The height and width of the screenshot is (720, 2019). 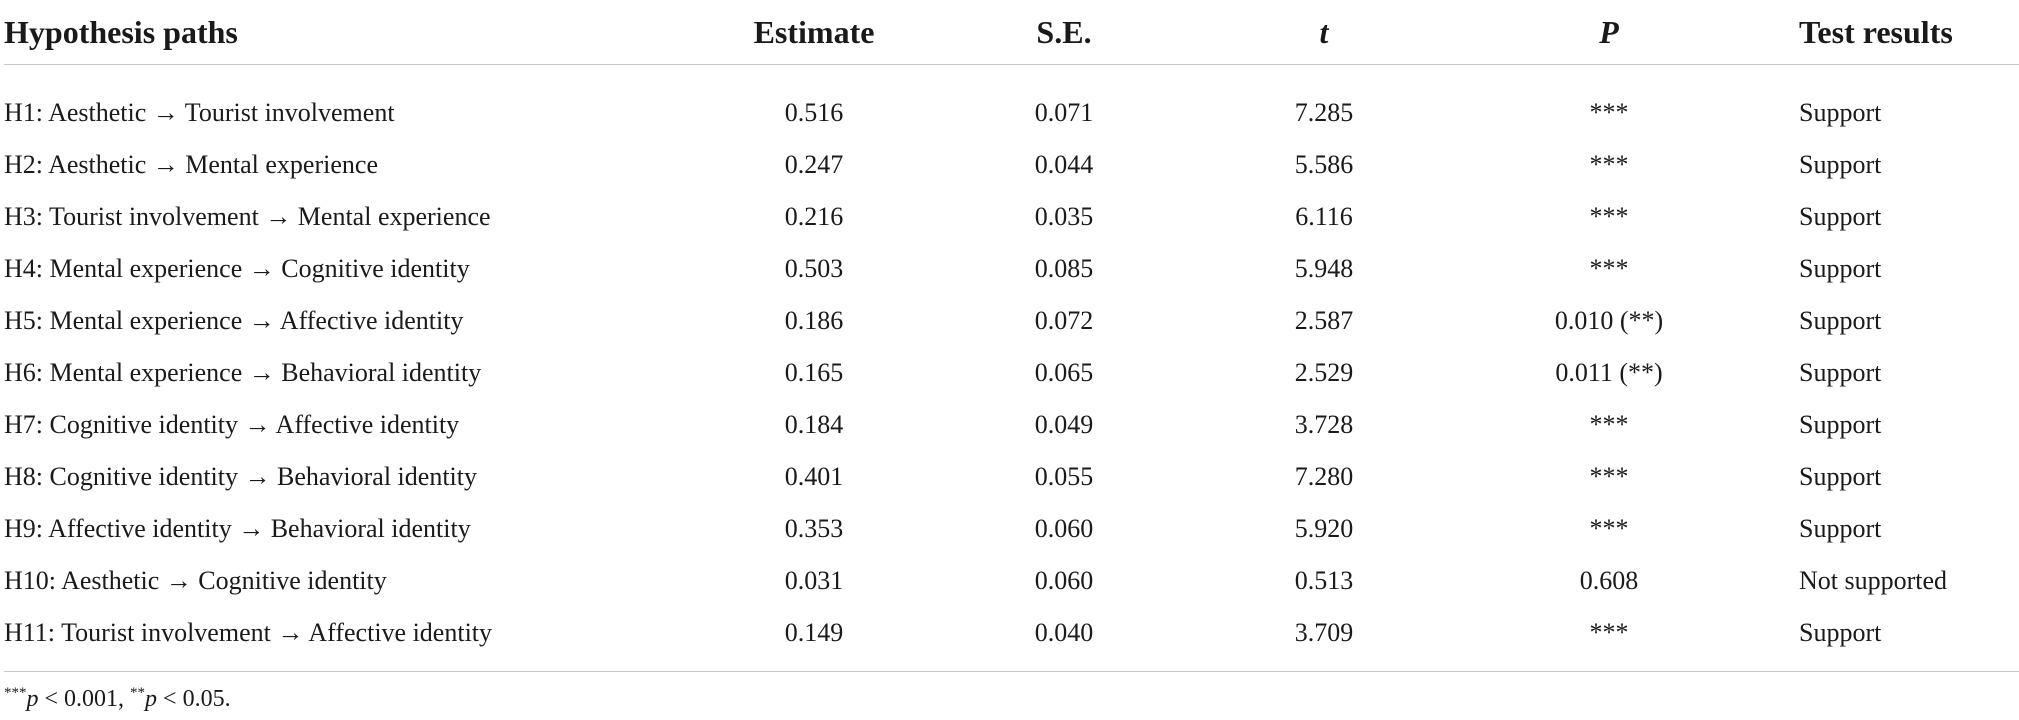 What do you see at coordinates (1324, 216) in the screenshot?
I see `t-value-cell: 6.116` at bounding box center [1324, 216].